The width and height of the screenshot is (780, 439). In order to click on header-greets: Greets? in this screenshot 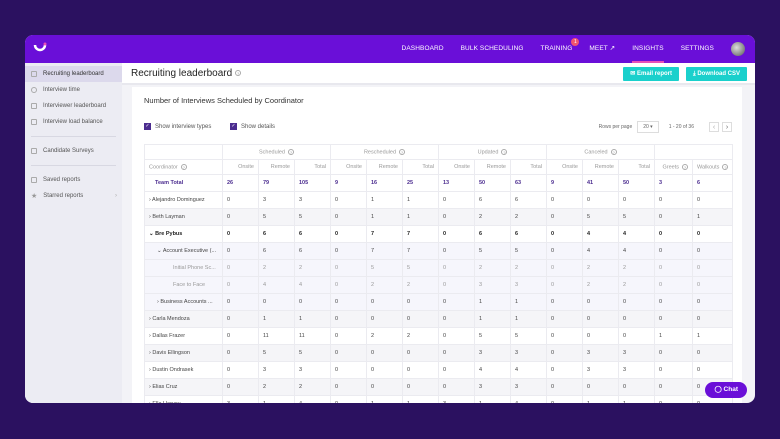, I will do `click(673, 167)`.